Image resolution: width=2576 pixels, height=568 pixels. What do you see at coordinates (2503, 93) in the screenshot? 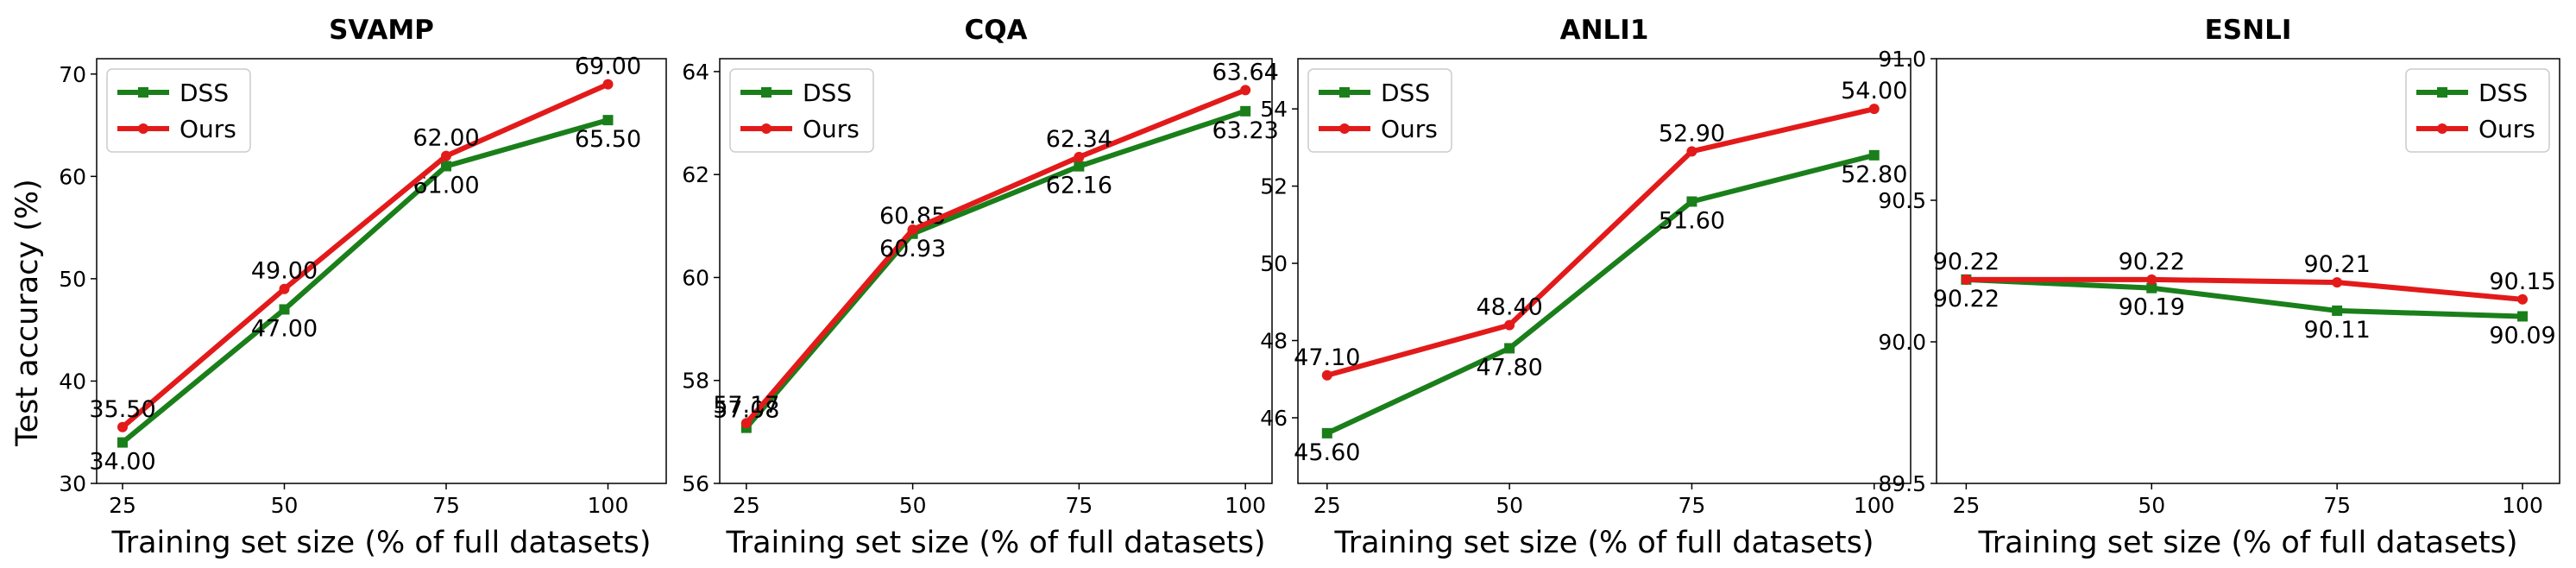
I see `legend-label-dss: DSS` at bounding box center [2503, 93].